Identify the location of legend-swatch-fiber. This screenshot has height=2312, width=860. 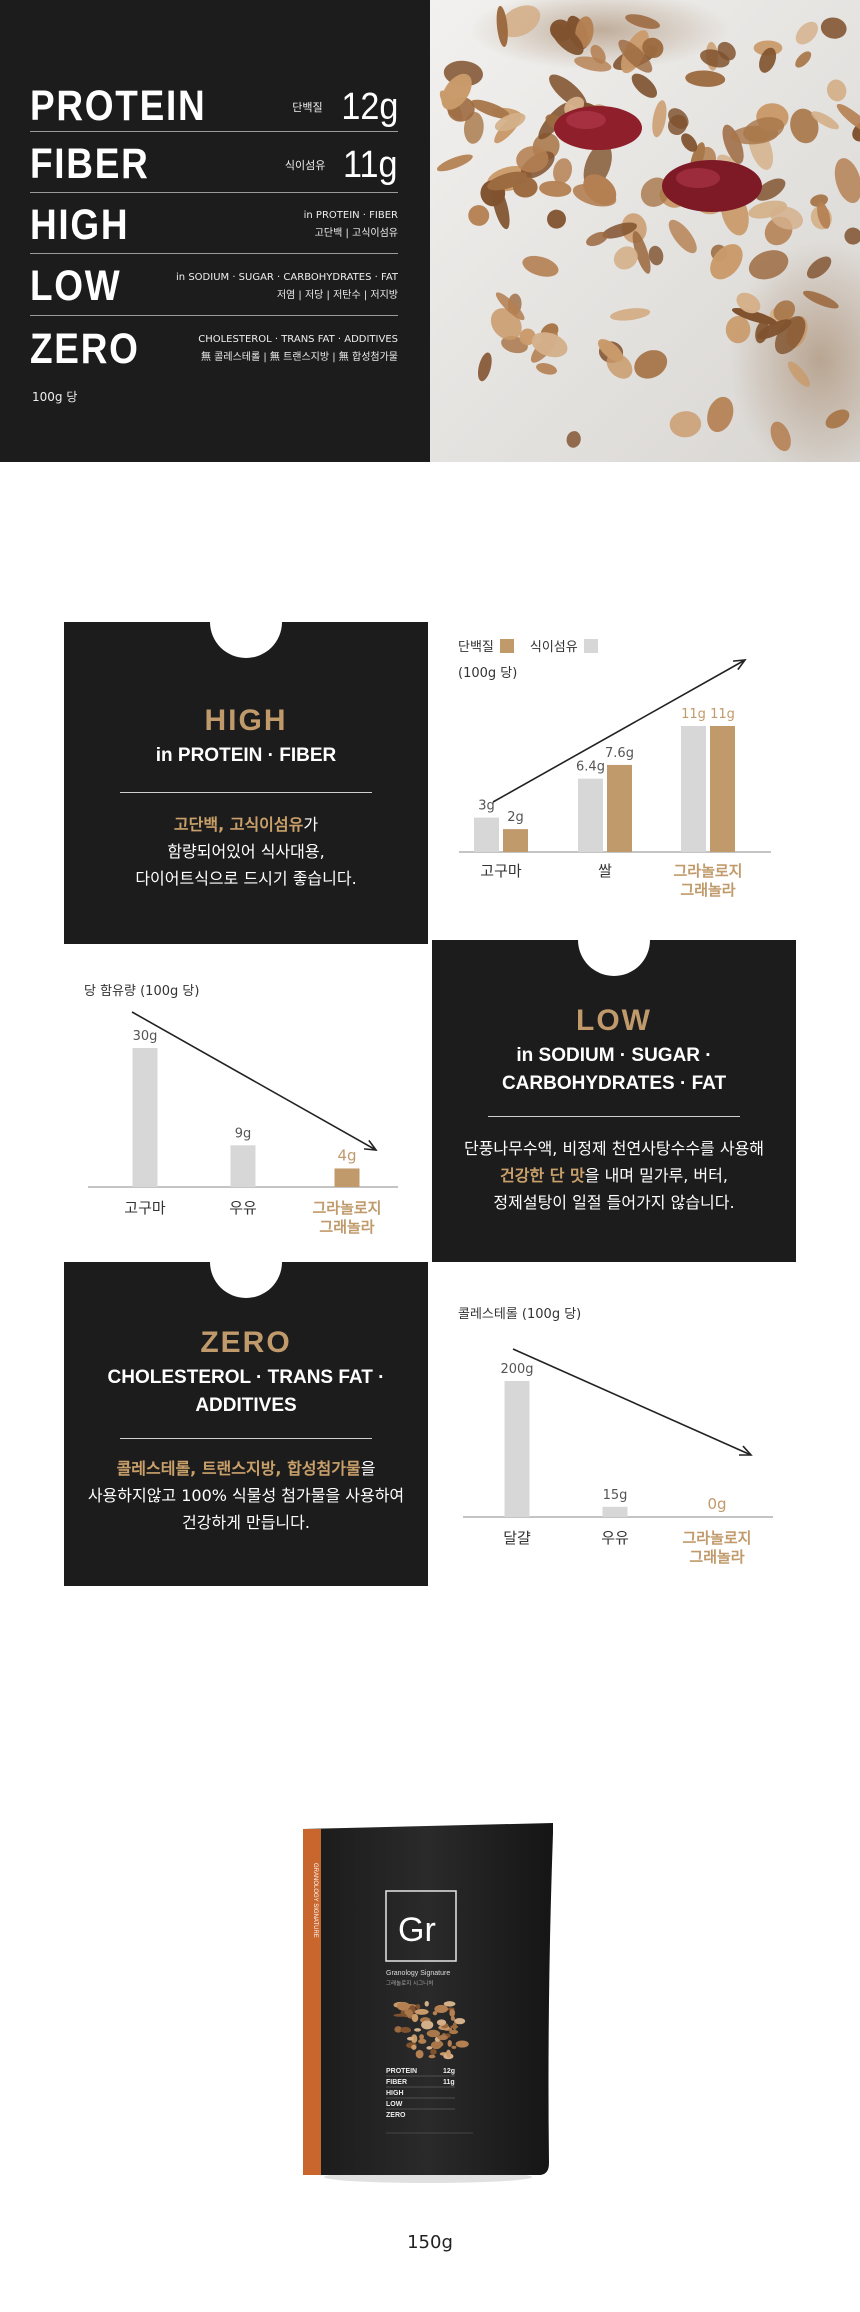
(590, 645).